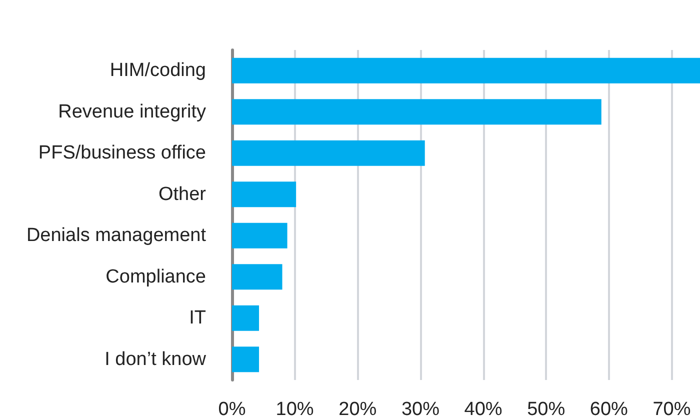 This screenshot has width=700, height=419. I want to click on y-tick-label: Revenue integrity, so click(132, 111).